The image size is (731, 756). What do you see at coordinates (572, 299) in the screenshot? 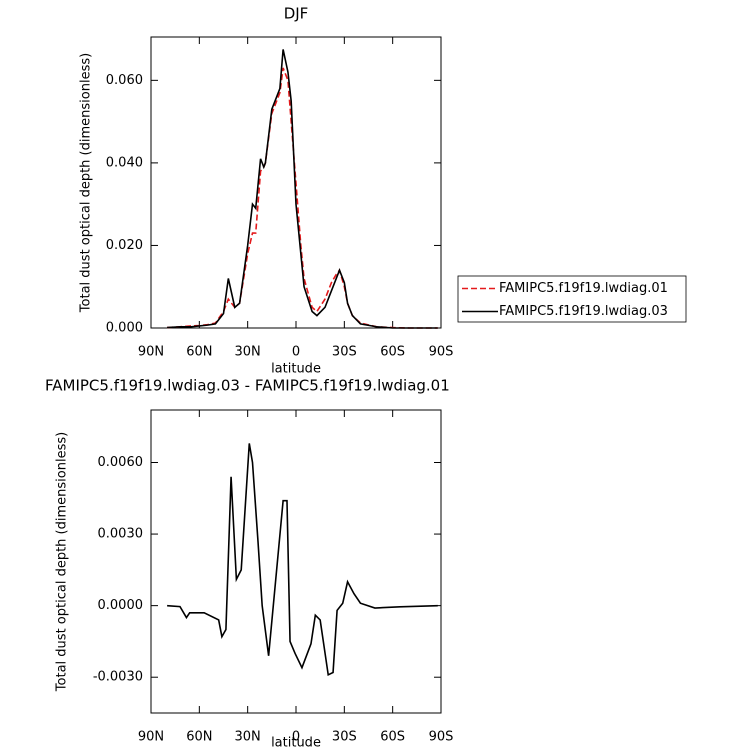
I see `legend-box` at bounding box center [572, 299].